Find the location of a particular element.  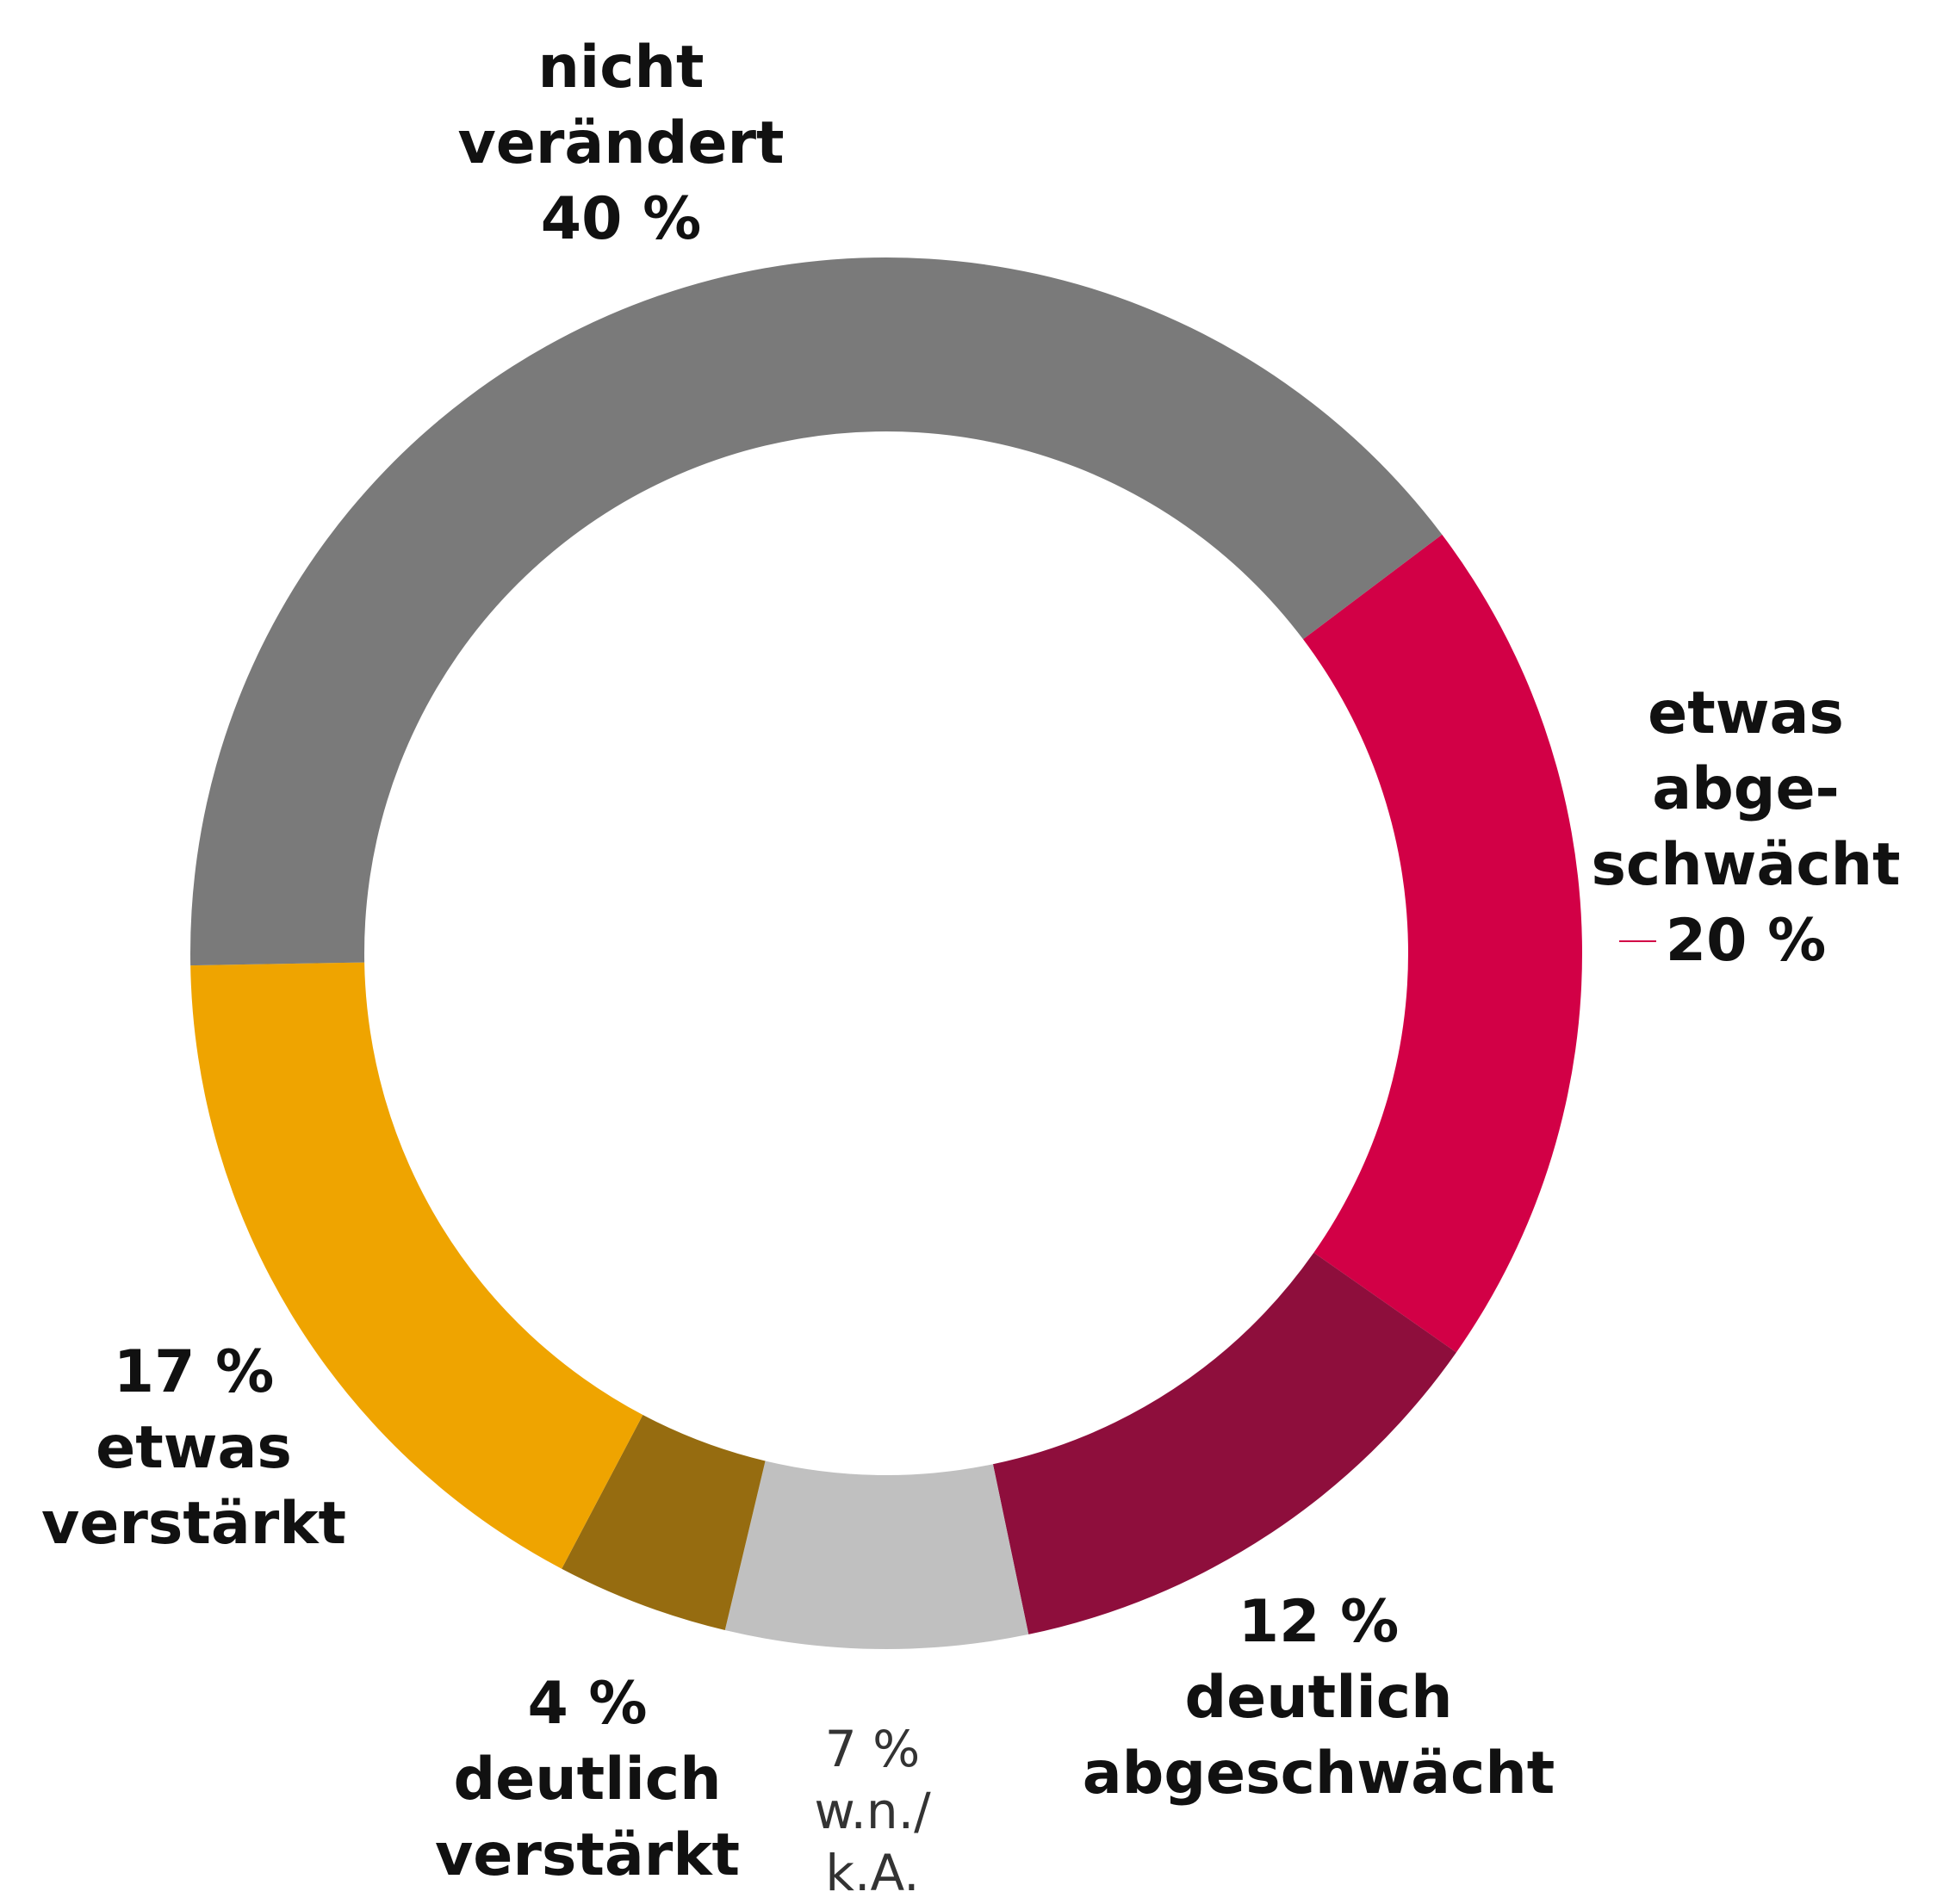

segment-label: nicht verändert 40 % is located at coordinates (620, 143).